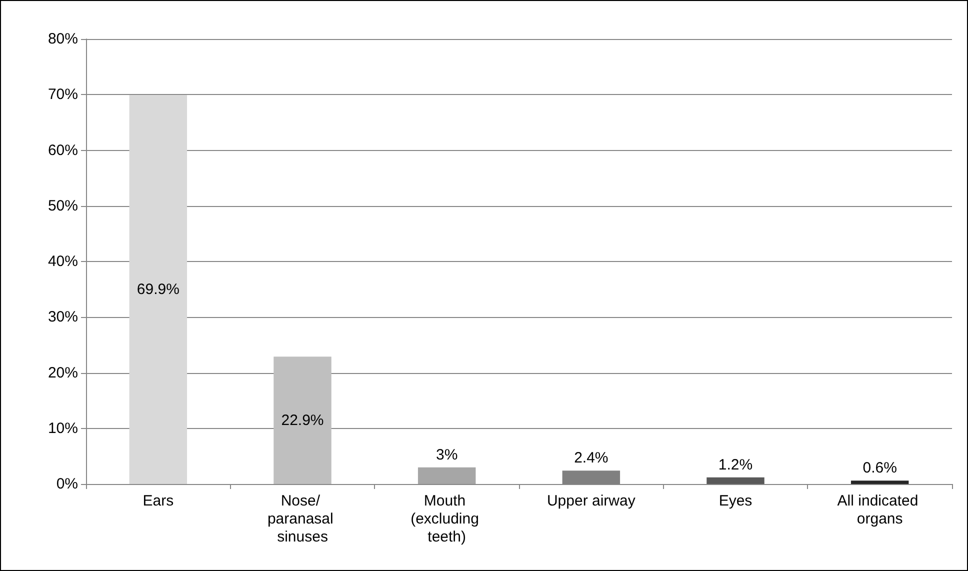  I want to click on y-tick-label: 30%, so click(63, 317).